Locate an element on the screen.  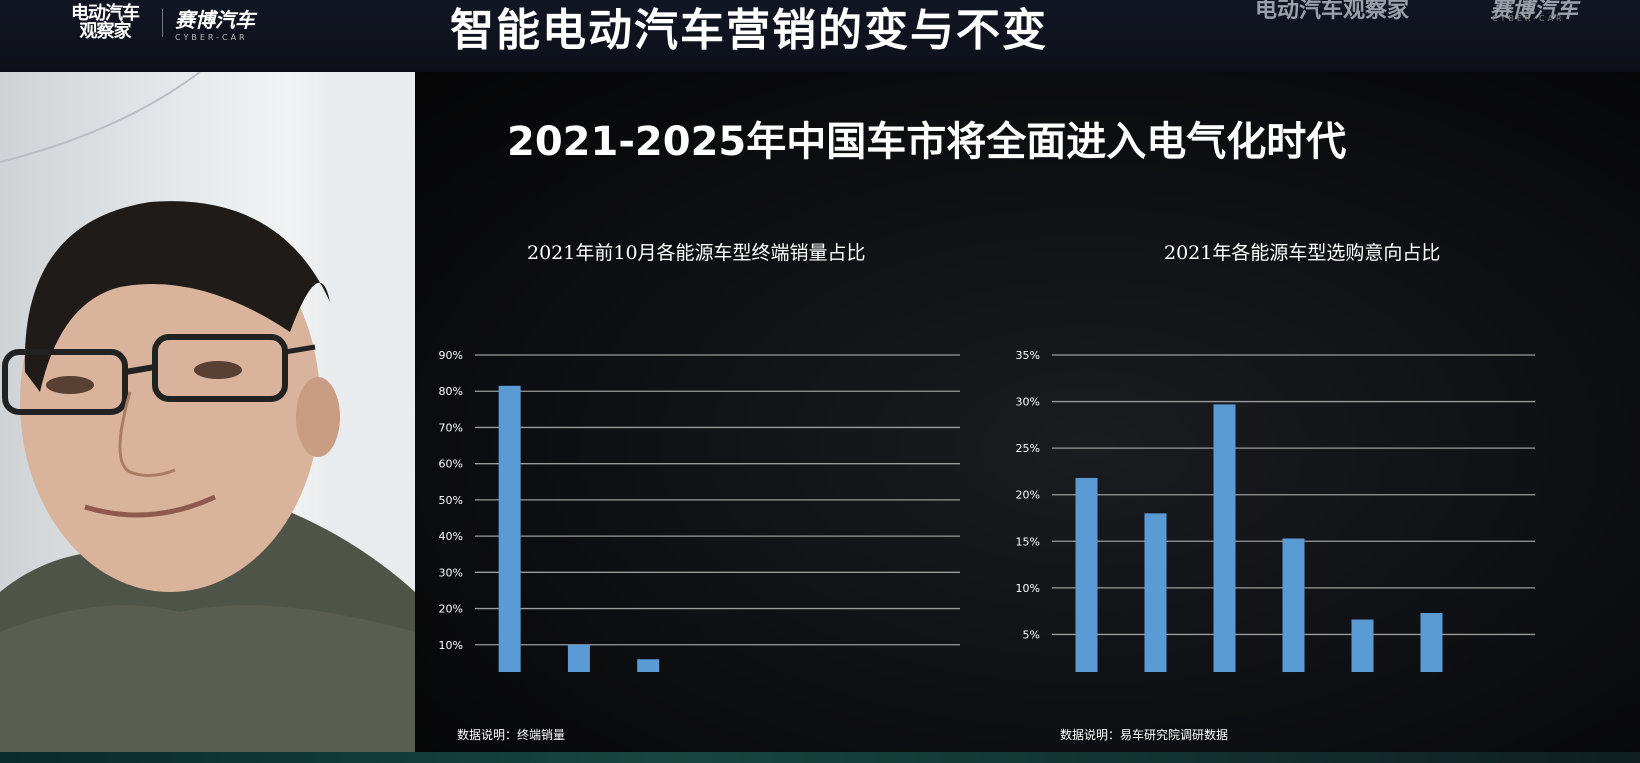
logo-cyber-car-right: 赛博汽车 is located at coordinates (1534, 11).